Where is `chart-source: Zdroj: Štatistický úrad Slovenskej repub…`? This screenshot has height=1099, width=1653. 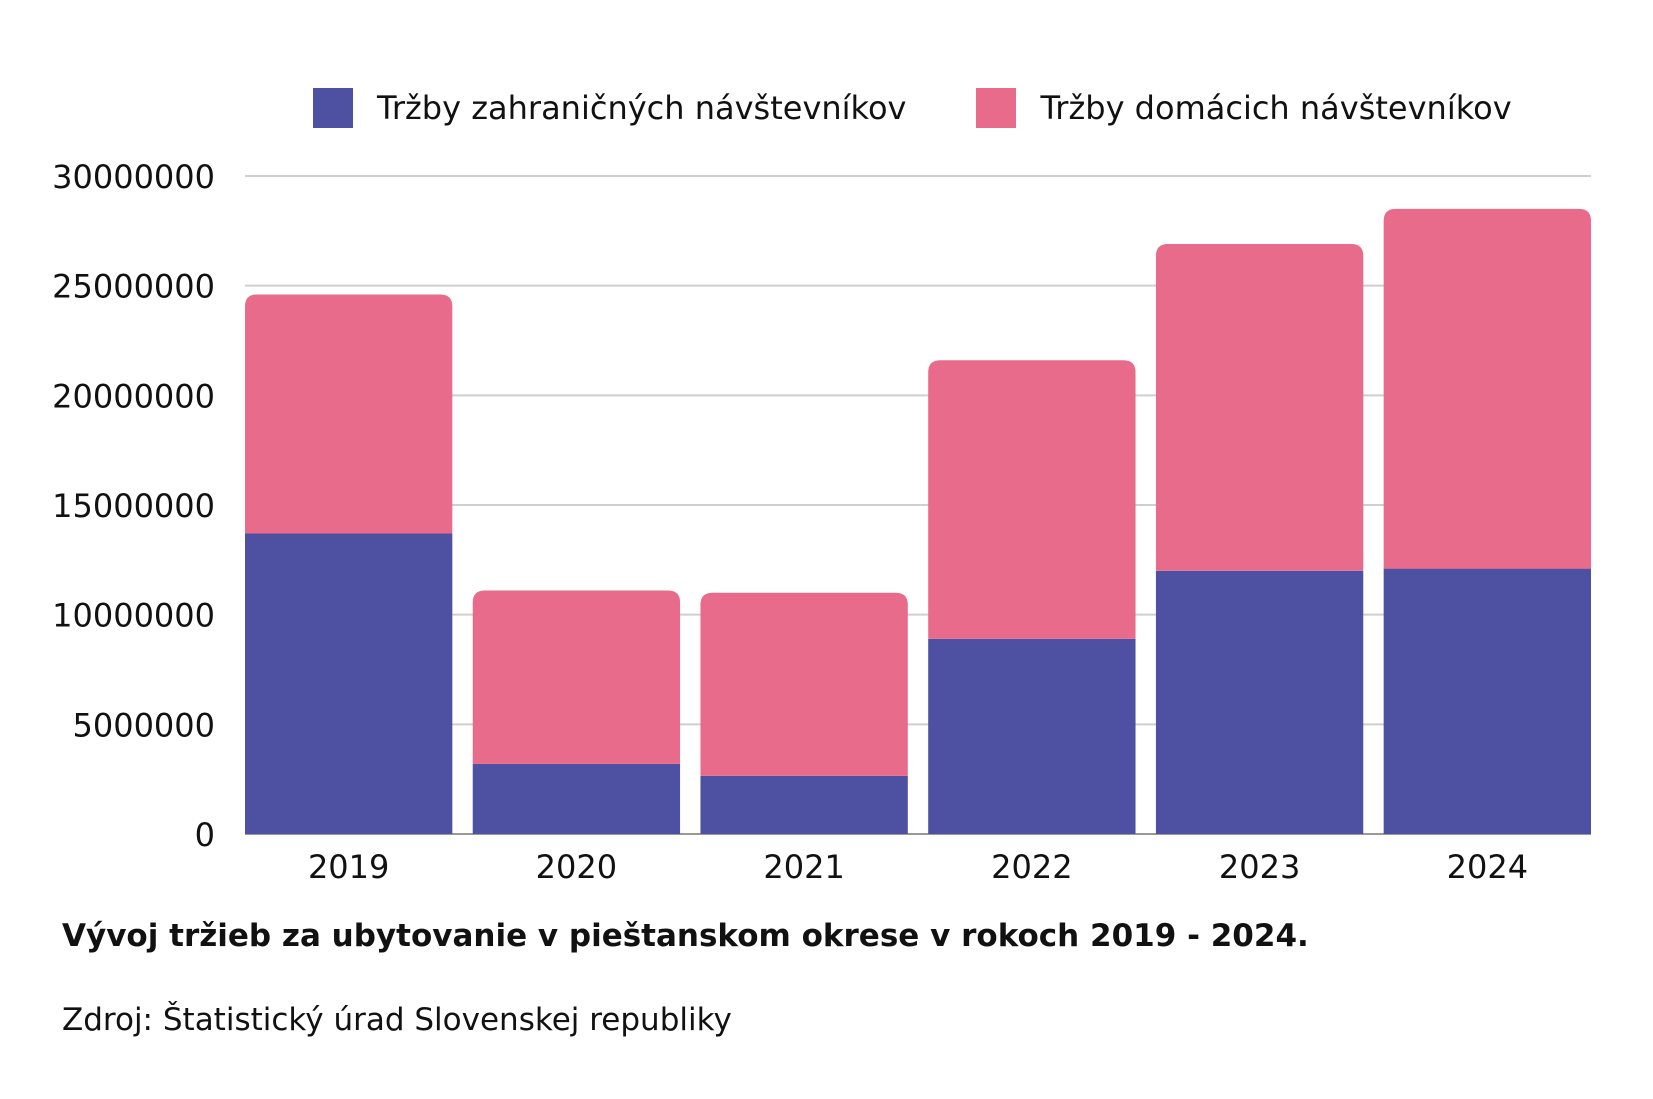 chart-source: Zdroj: Štatistický úrad Slovenskej repub… is located at coordinates (397, 1020).